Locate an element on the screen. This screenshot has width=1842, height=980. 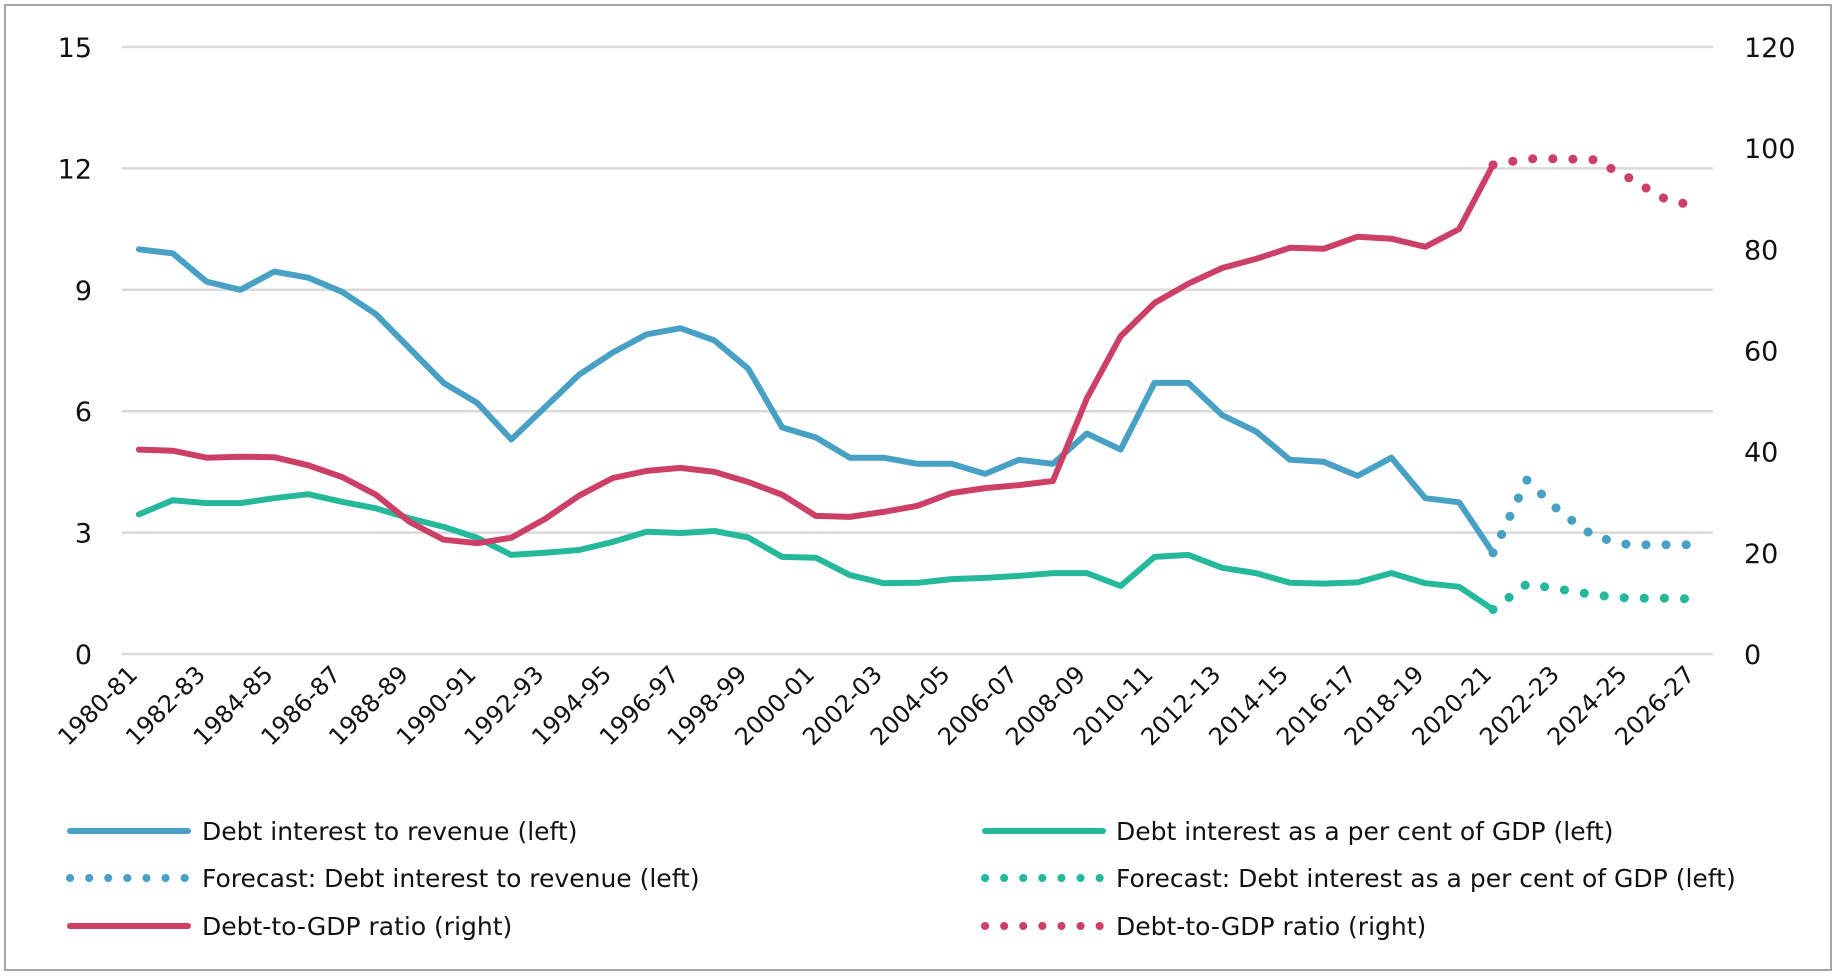
left-axis-tick-label: 15 is located at coordinates (75, 48).